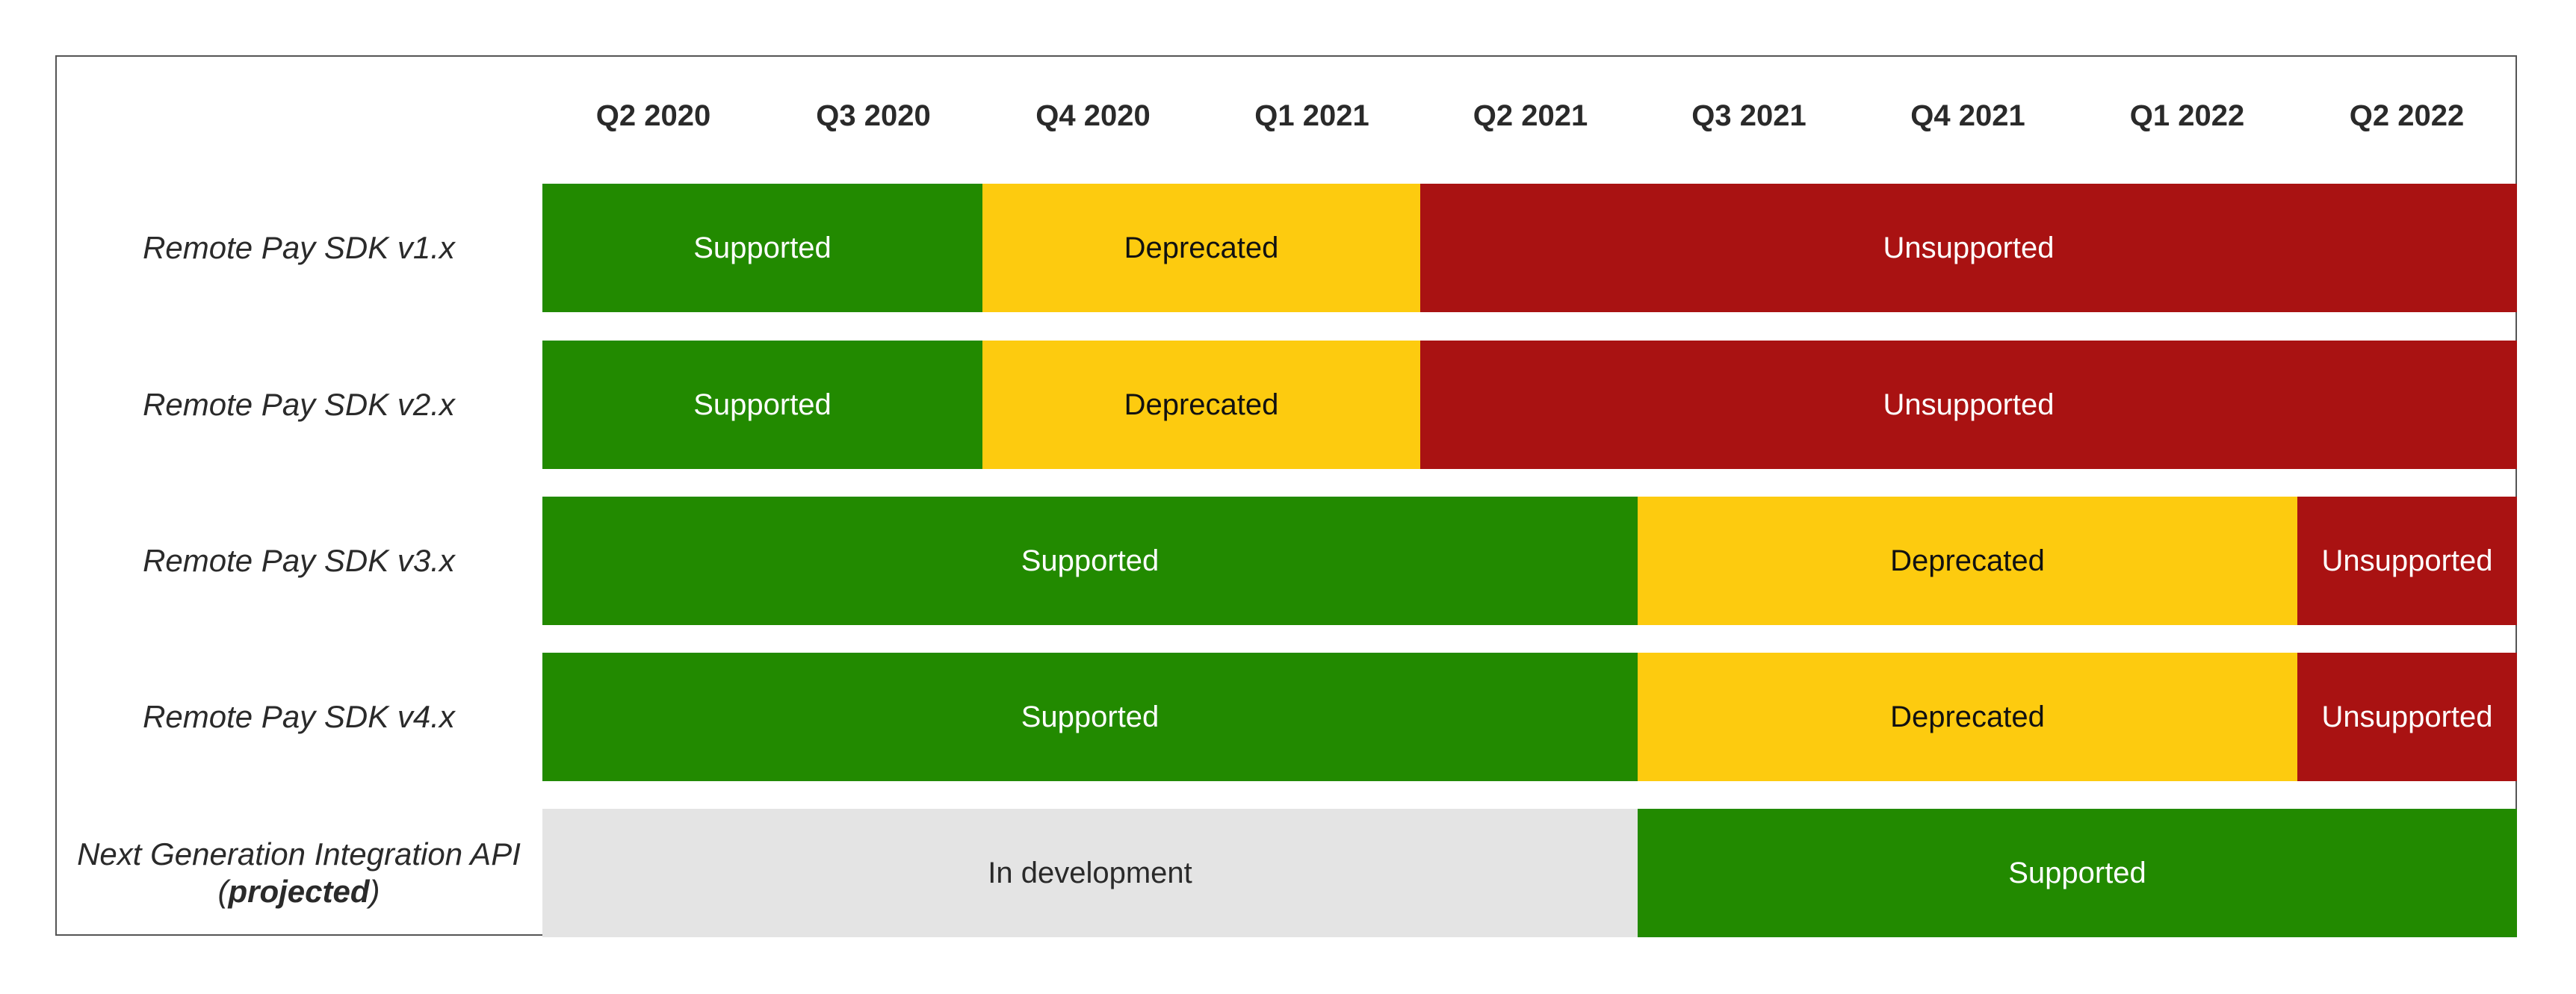 The height and width of the screenshot is (994, 2576). Describe the element at coordinates (873, 115) in the screenshot. I see `quarter-header-q3-2020: Q3 2020` at that location.